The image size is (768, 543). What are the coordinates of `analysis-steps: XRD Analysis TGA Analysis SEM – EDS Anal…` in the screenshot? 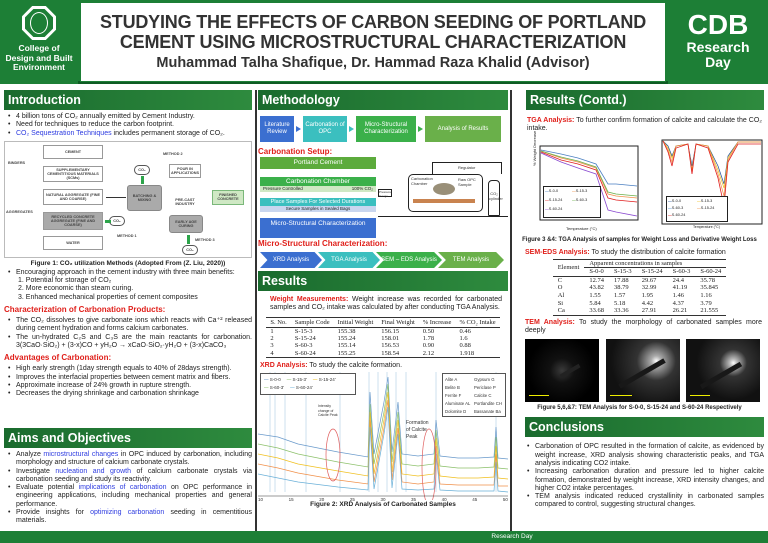 It's located at (384, 260).